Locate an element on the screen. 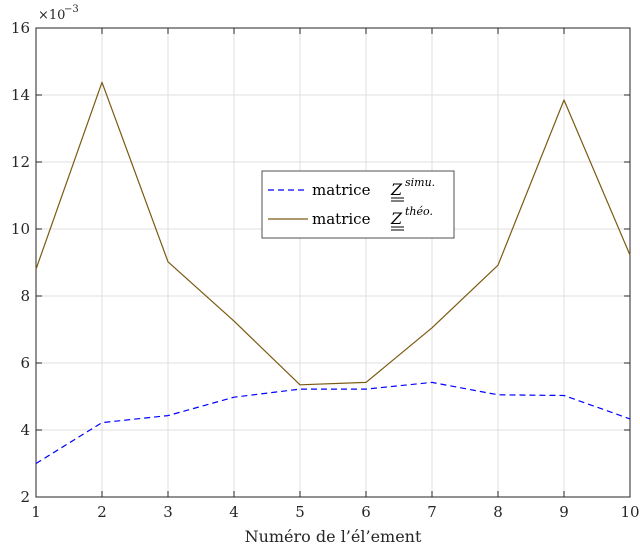 The height and width of the screenshot is (550, 640). x-tick-label: 7 is located at coordinates (432, 512).